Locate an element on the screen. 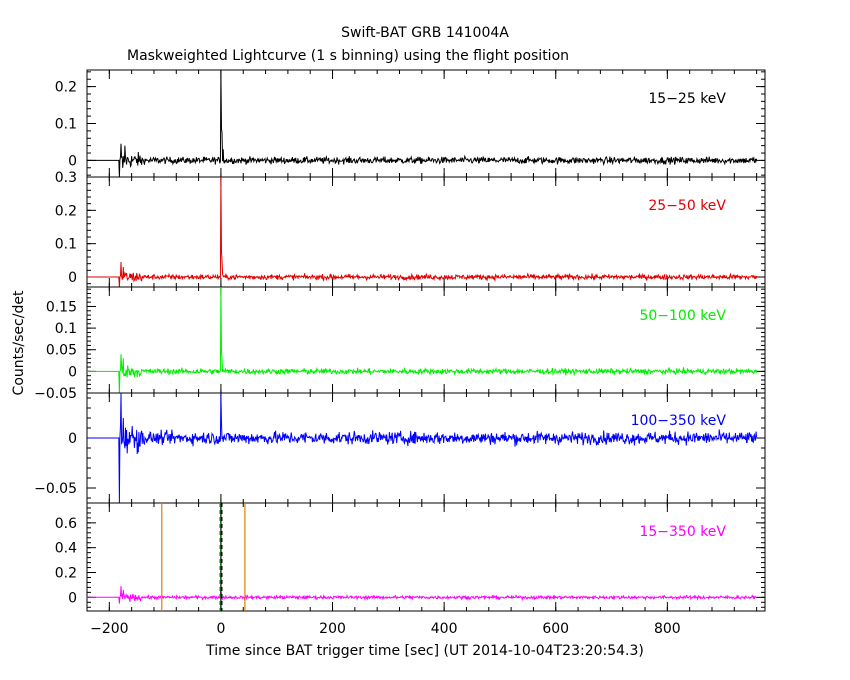 The width and height of the screenshot is (850, 680). panel-label: 50−100 keV is located at coordinates (682, 316).